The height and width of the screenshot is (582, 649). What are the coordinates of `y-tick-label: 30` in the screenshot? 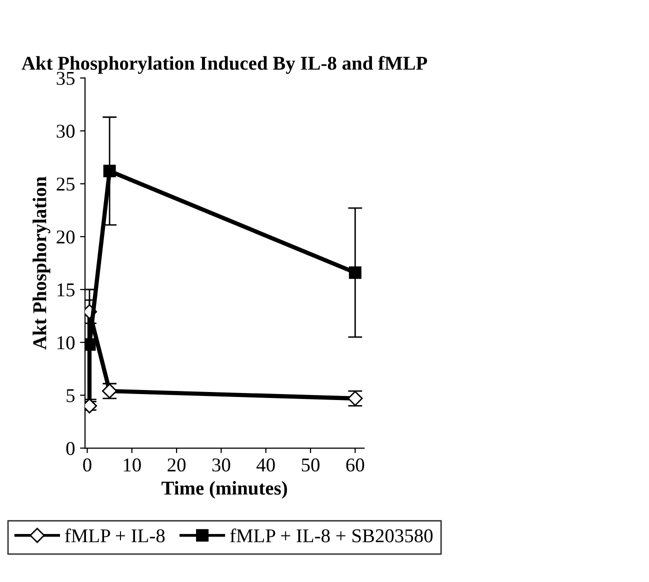 It's located at (65, 131).